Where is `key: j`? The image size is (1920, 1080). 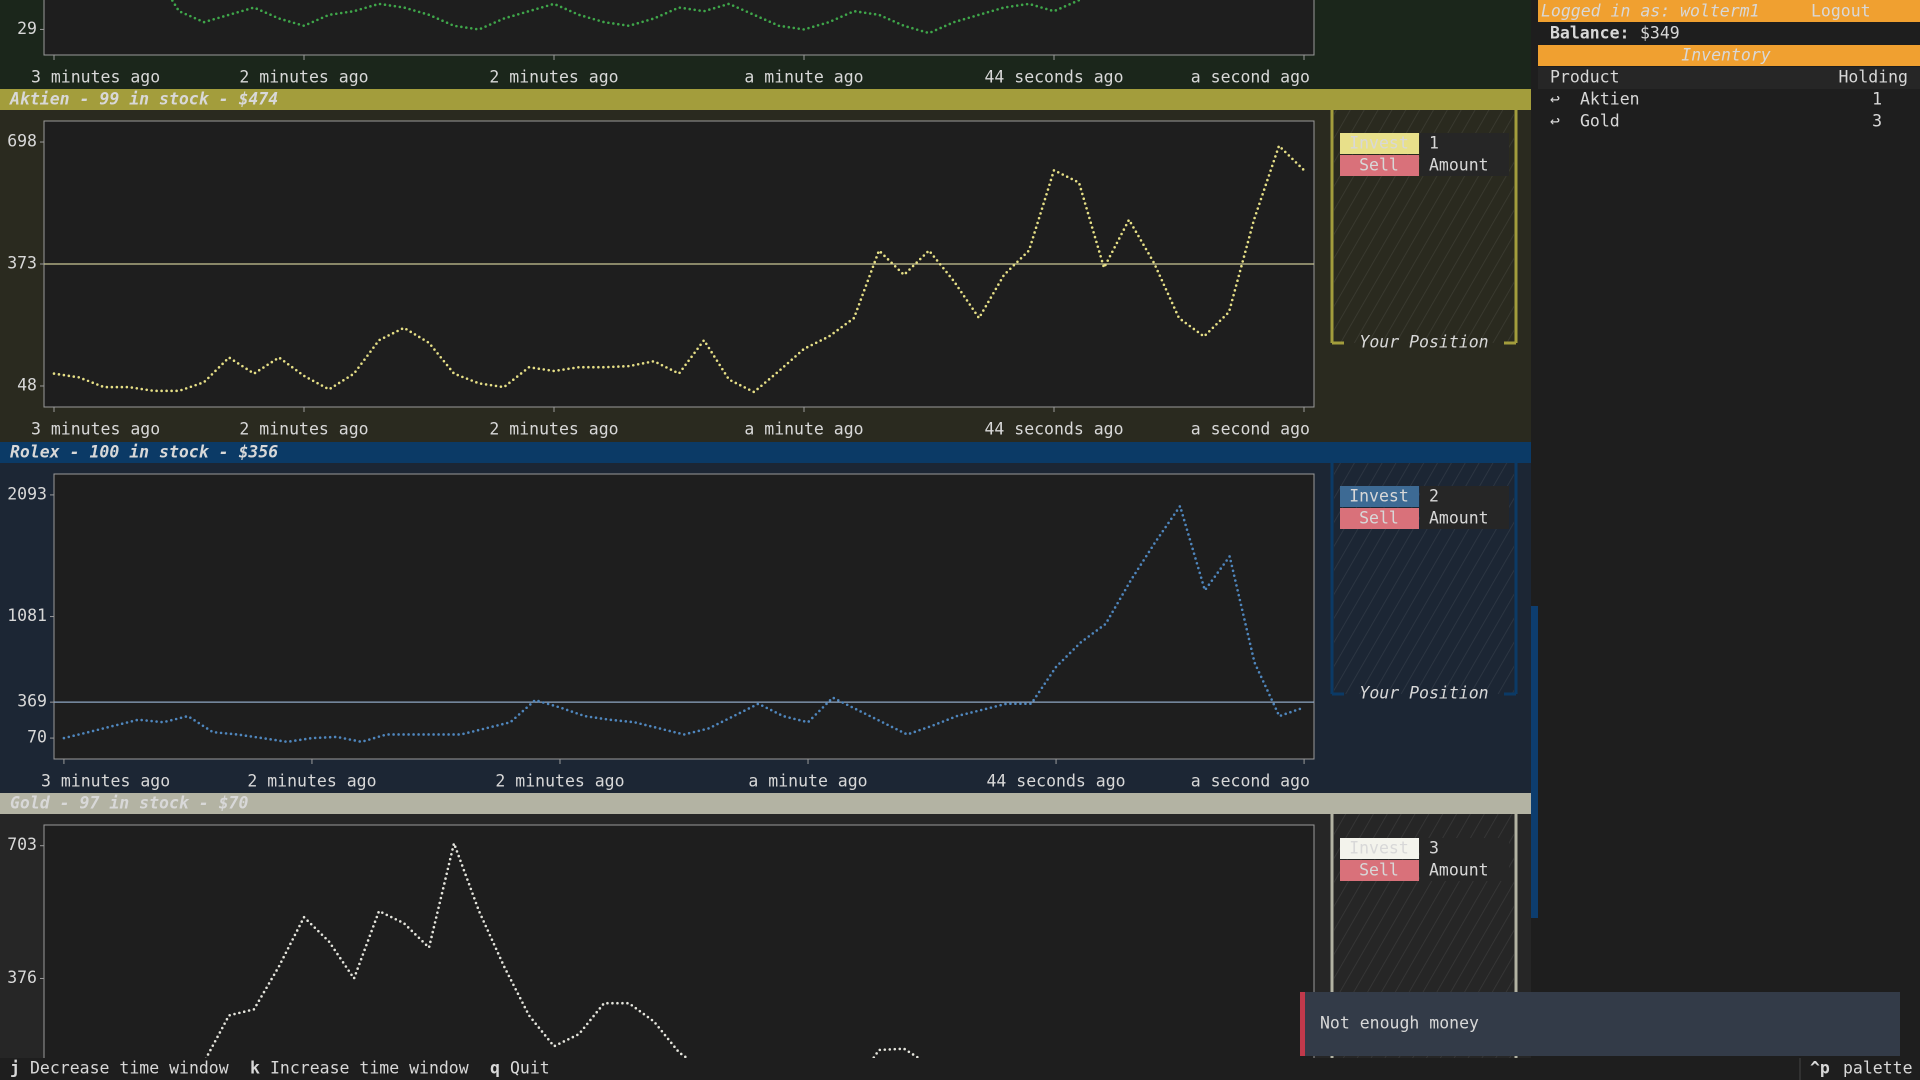
key: j is located at coordinates (15, 1068).